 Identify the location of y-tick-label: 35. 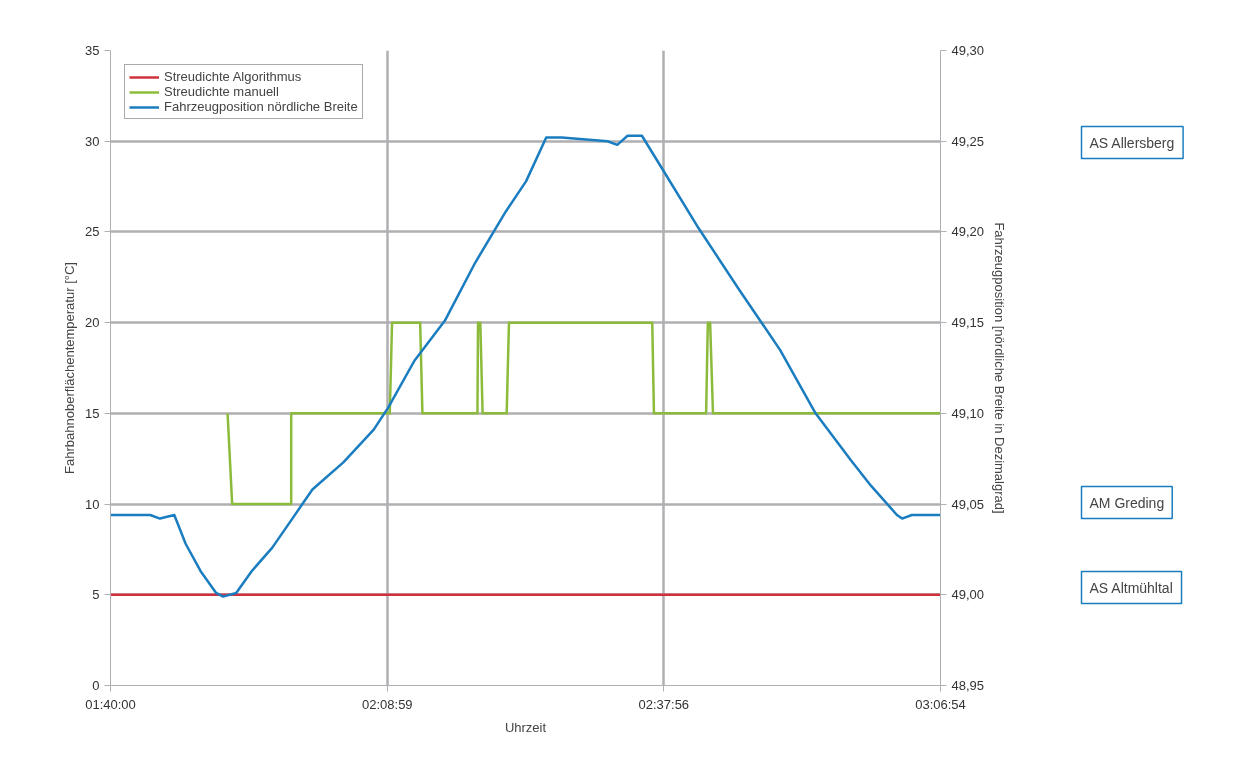
(92, 50).